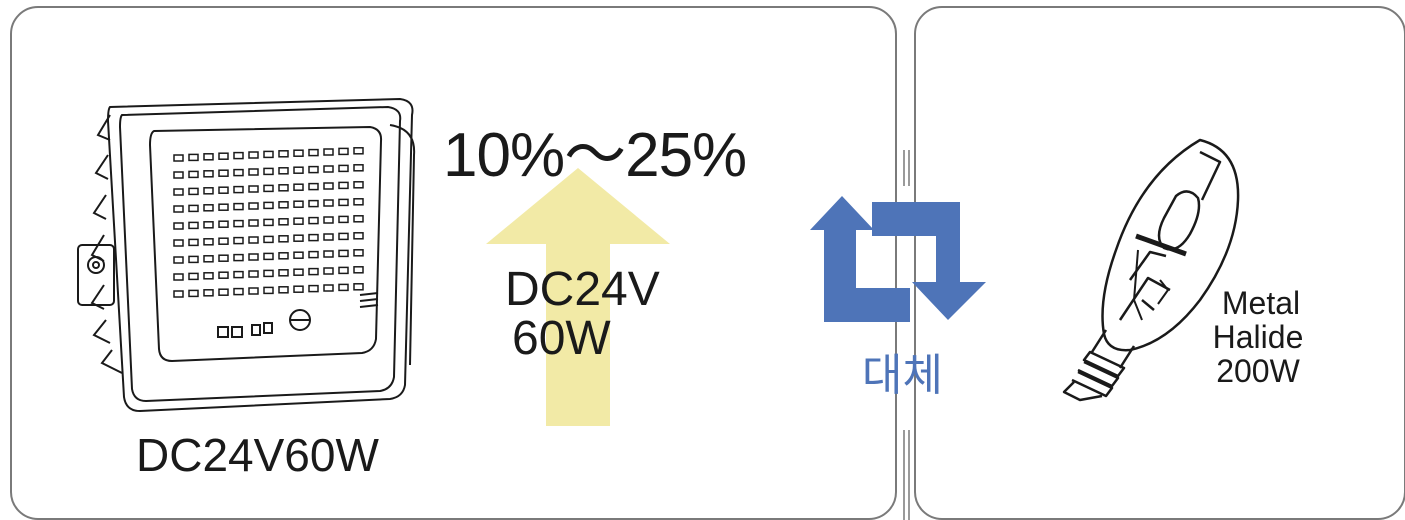 This screenshot has width=1405, height=520. Describe the element at coordinates (1258, 337) in the screenshot. I see `bulb-label-line2: Halide` at that location.